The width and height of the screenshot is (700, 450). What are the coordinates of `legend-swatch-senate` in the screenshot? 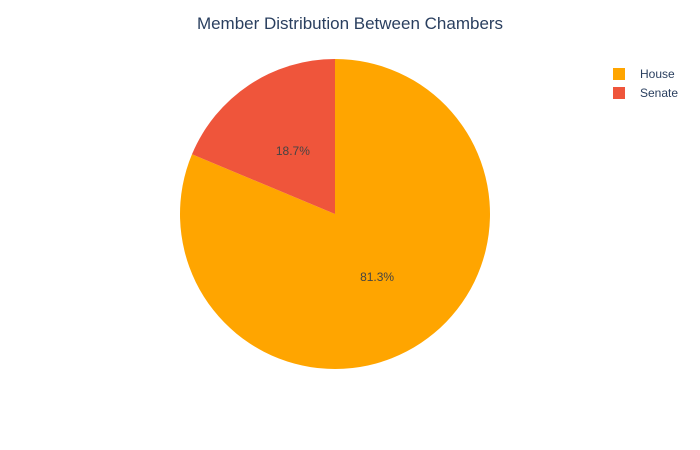 It's located at (619, 93).